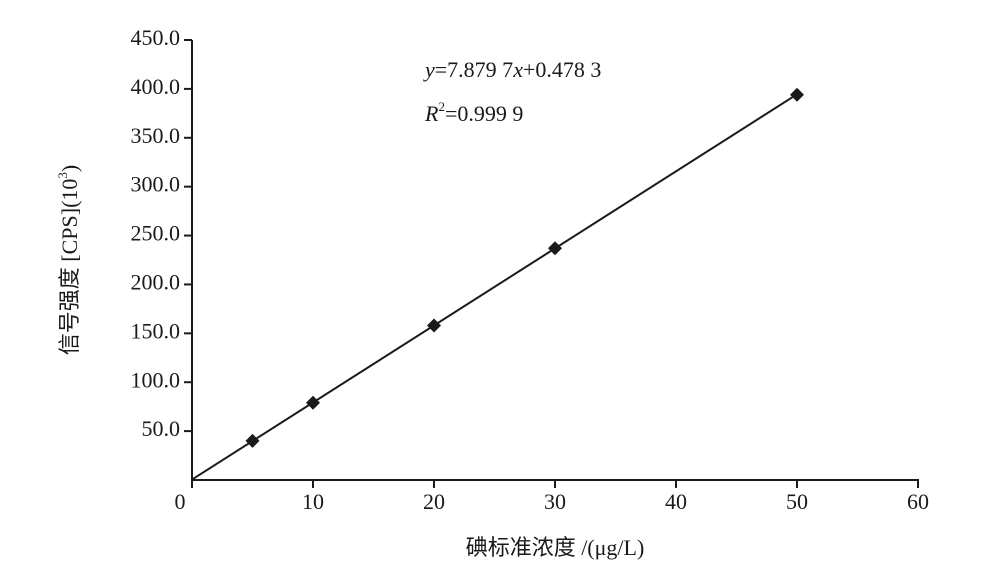 The image size is (981, 583). What do you see at coordinates (562, 69) in the screenshot?
I see `eq-part: +0.478 3` at bounding box center [562, 69].